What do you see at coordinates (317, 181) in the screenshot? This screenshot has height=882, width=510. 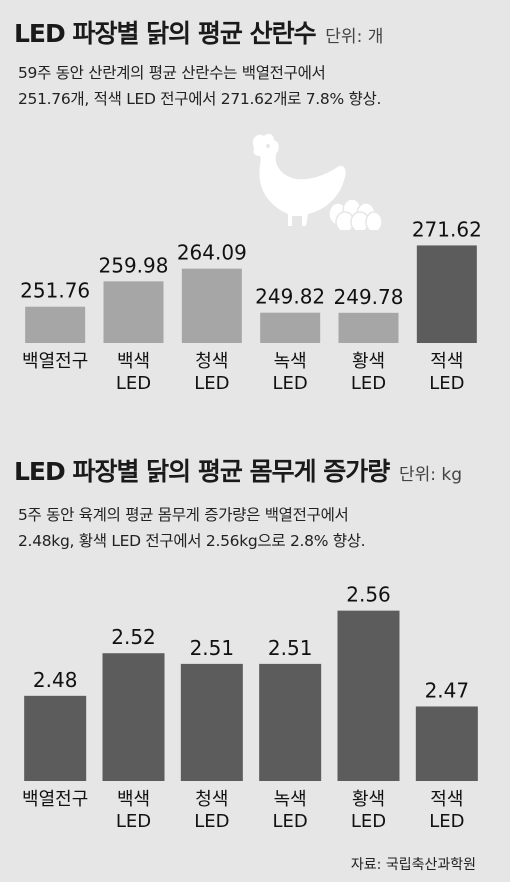 I see `chicken-icon` at bounding box center [317, 181].